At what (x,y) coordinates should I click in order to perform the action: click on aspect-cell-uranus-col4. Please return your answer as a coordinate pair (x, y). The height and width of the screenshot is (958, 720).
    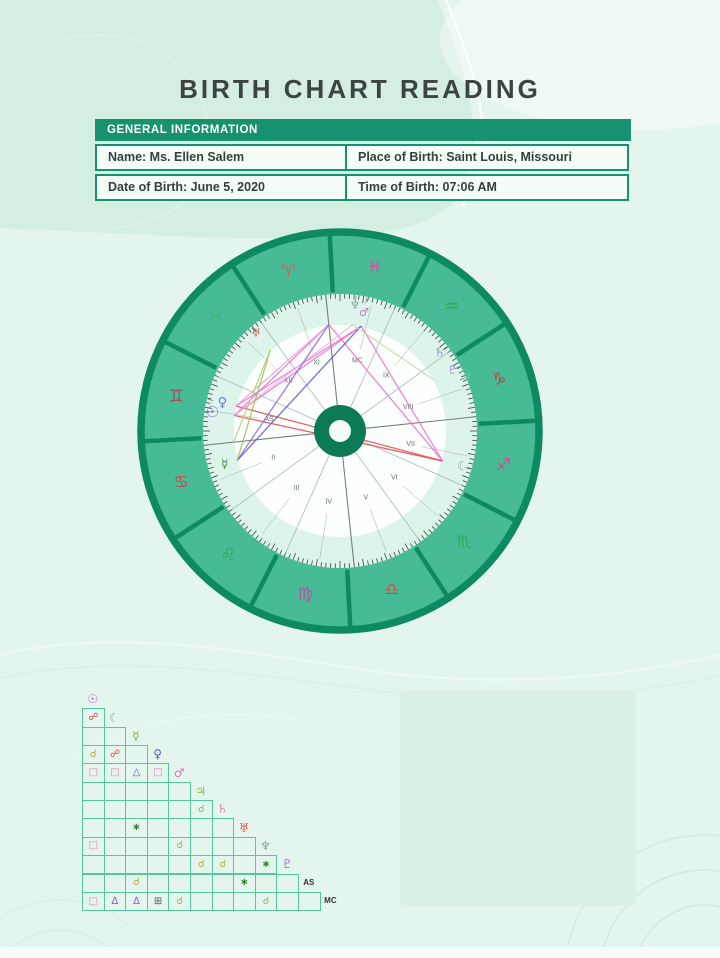
    Looking at the image, I should click on (179, 828).